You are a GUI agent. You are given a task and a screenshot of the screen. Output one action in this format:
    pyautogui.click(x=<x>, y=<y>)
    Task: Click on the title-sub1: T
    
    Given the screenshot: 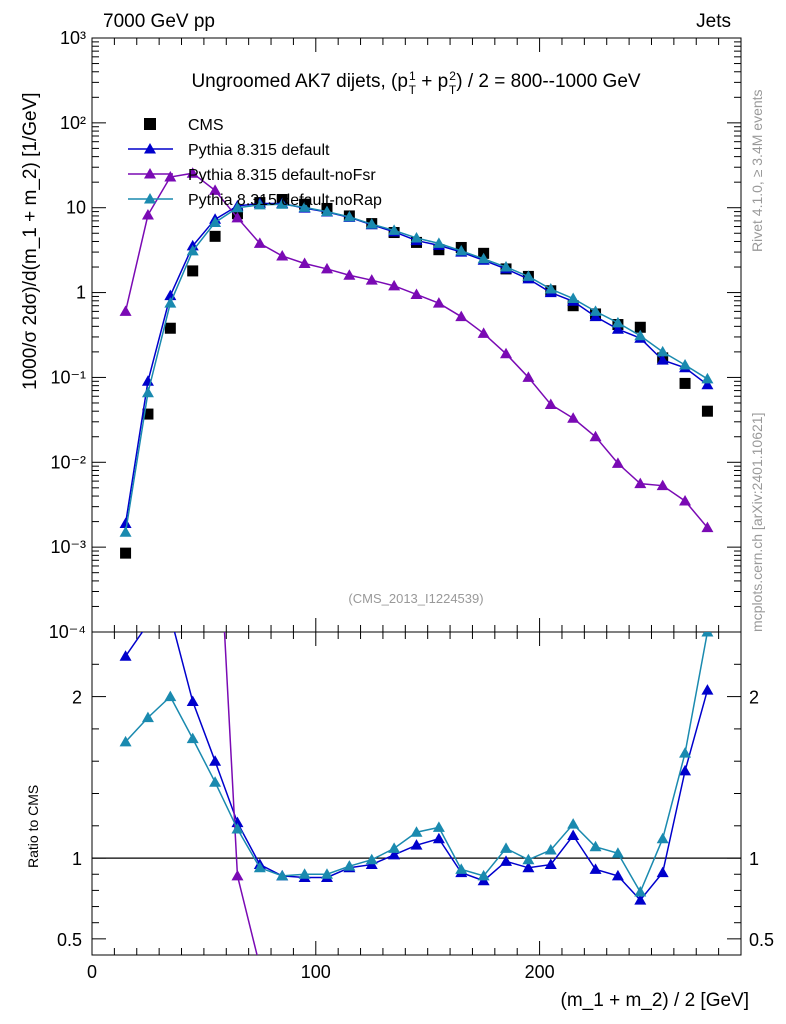 What is the action you would take?
    pyautogui.click(x=413, y=90)
    